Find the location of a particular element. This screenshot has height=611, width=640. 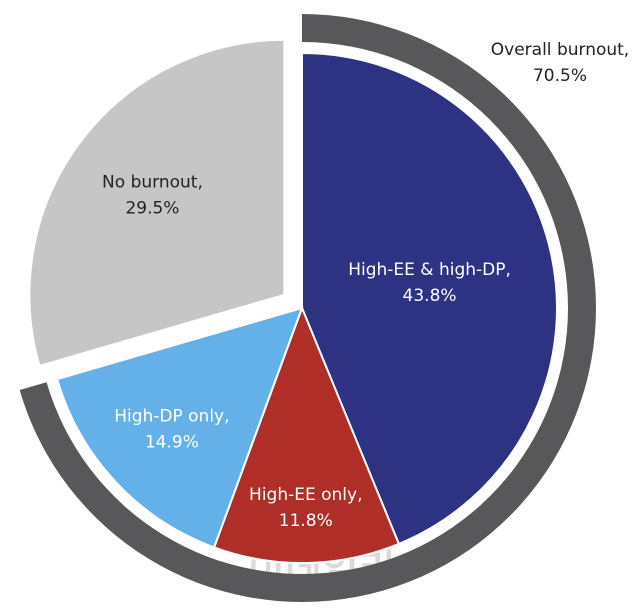

ring-value-label: 70.5% is located at coordinates (560, 76).